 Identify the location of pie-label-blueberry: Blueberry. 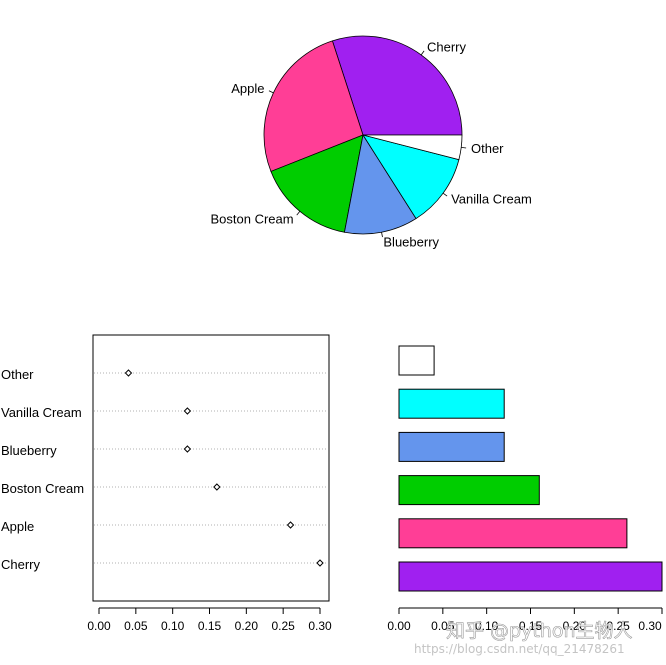
(411, 242).